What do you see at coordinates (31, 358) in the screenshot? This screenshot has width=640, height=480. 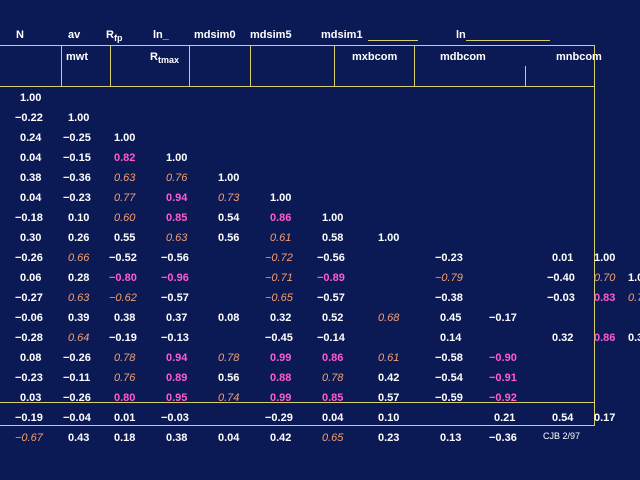 I see `matrix-cell-r13-c0: 0.08` at bounding box center [31, 358].